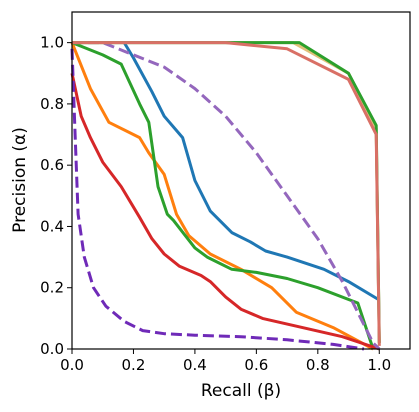  What do you see at coordinates (52, 226) in the screenshot?
I see `y-tick-label: 0.4` at bounding box center [52, 226].